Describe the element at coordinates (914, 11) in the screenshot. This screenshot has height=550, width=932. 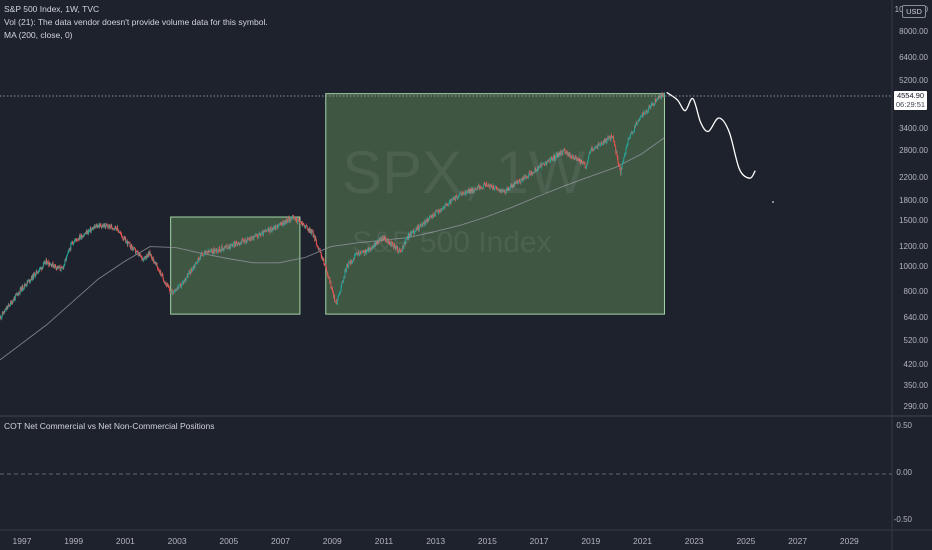
I see `currency-button: USD` at that location.